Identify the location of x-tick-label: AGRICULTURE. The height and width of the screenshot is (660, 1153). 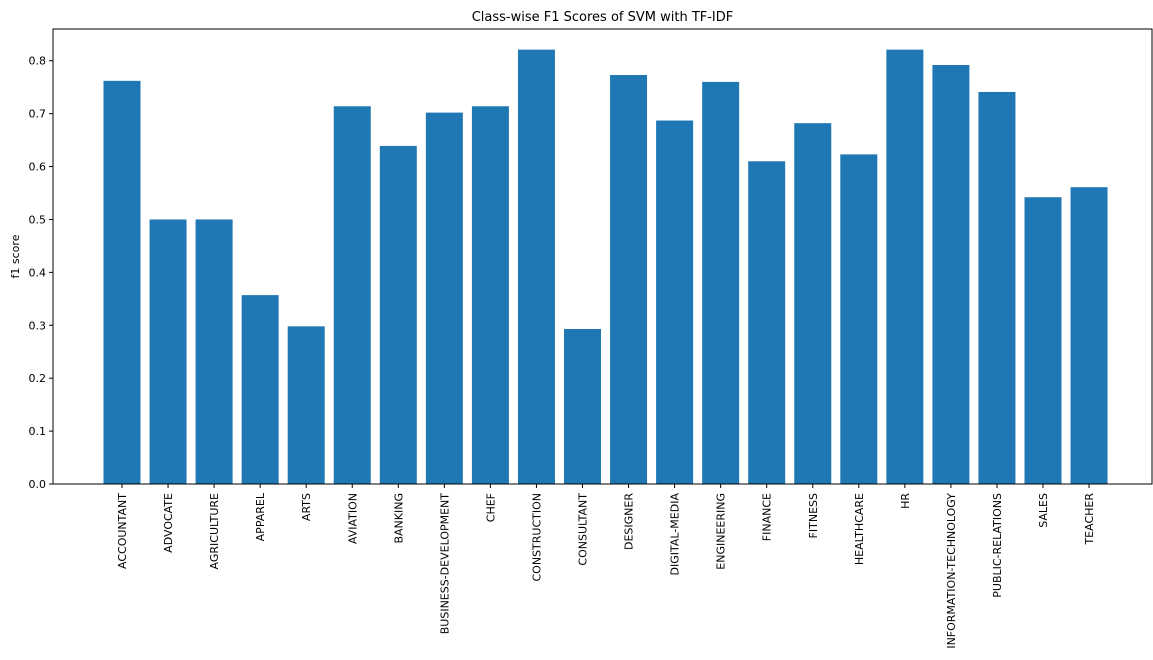
(214, 531).